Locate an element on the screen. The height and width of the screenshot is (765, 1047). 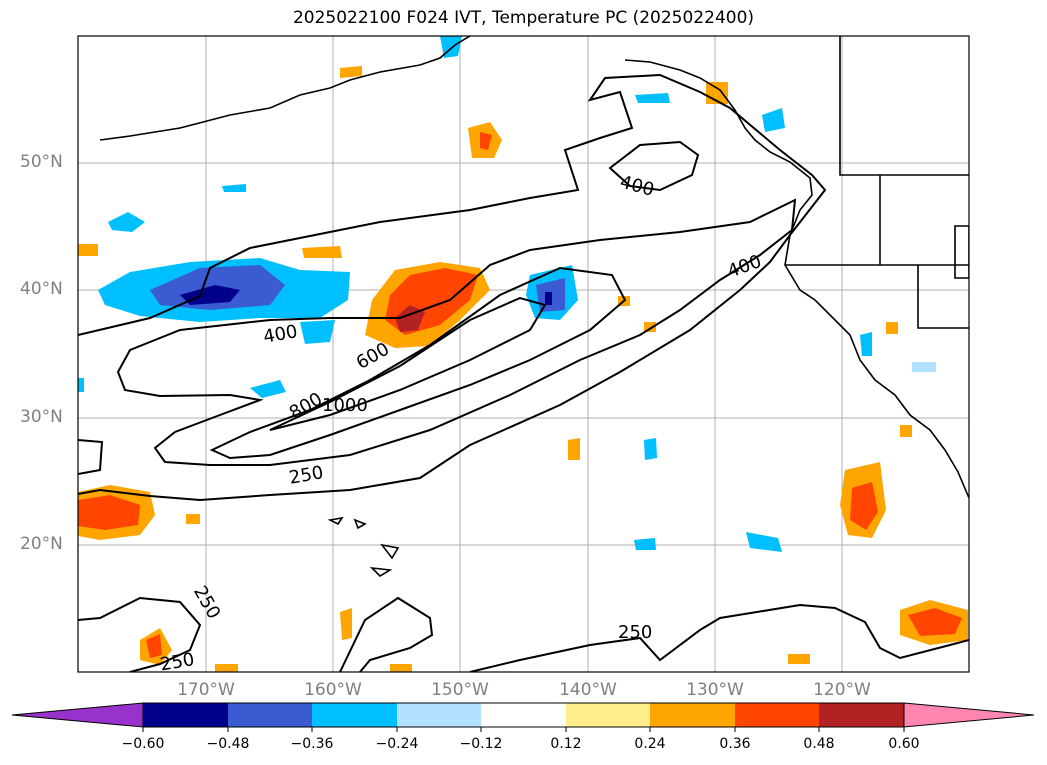
colorbar-over-extend is located at coordinates (969, 715).